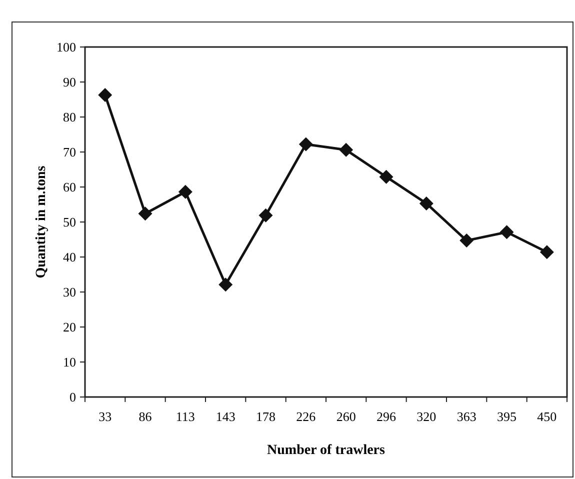  Describe the element at coordinates (69, 257) in the screenshot. I see `y-tick-label: 40` at that location.